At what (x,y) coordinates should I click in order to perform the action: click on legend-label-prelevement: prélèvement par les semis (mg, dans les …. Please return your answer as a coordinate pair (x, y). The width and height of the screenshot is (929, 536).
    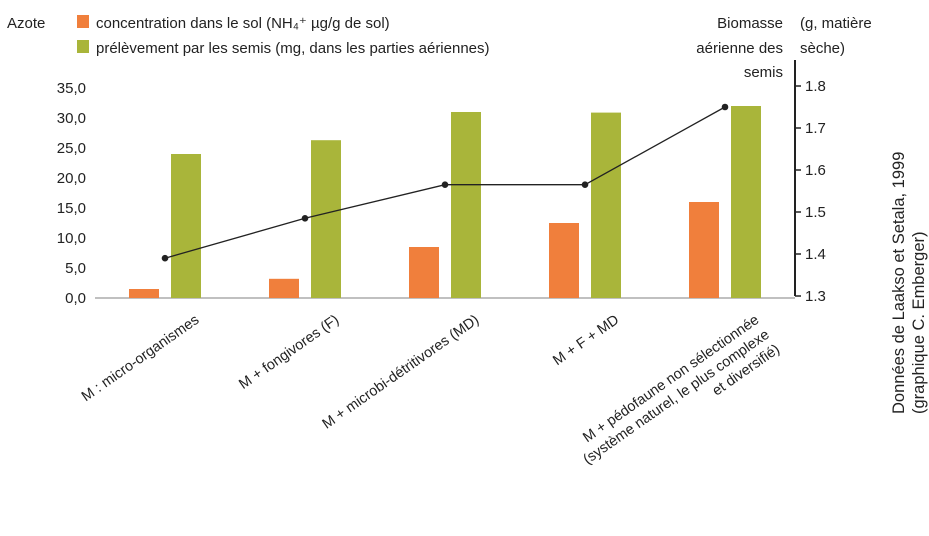
    Looking at the image, I should click on (293, 48).